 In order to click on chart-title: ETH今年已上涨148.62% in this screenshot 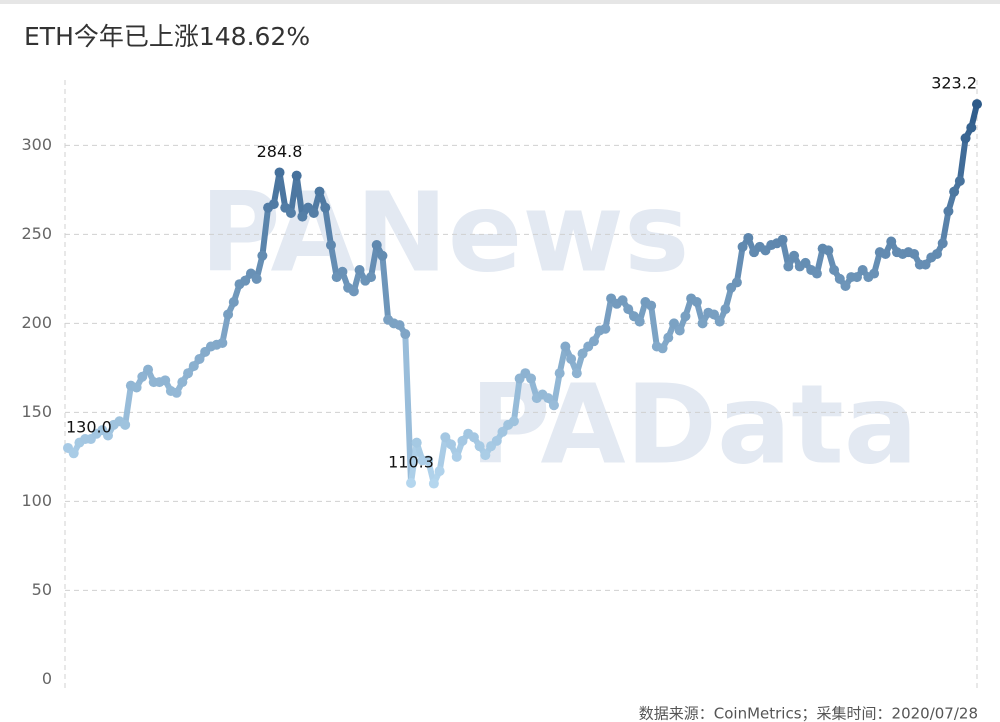, I will do `click(167, 36)`.